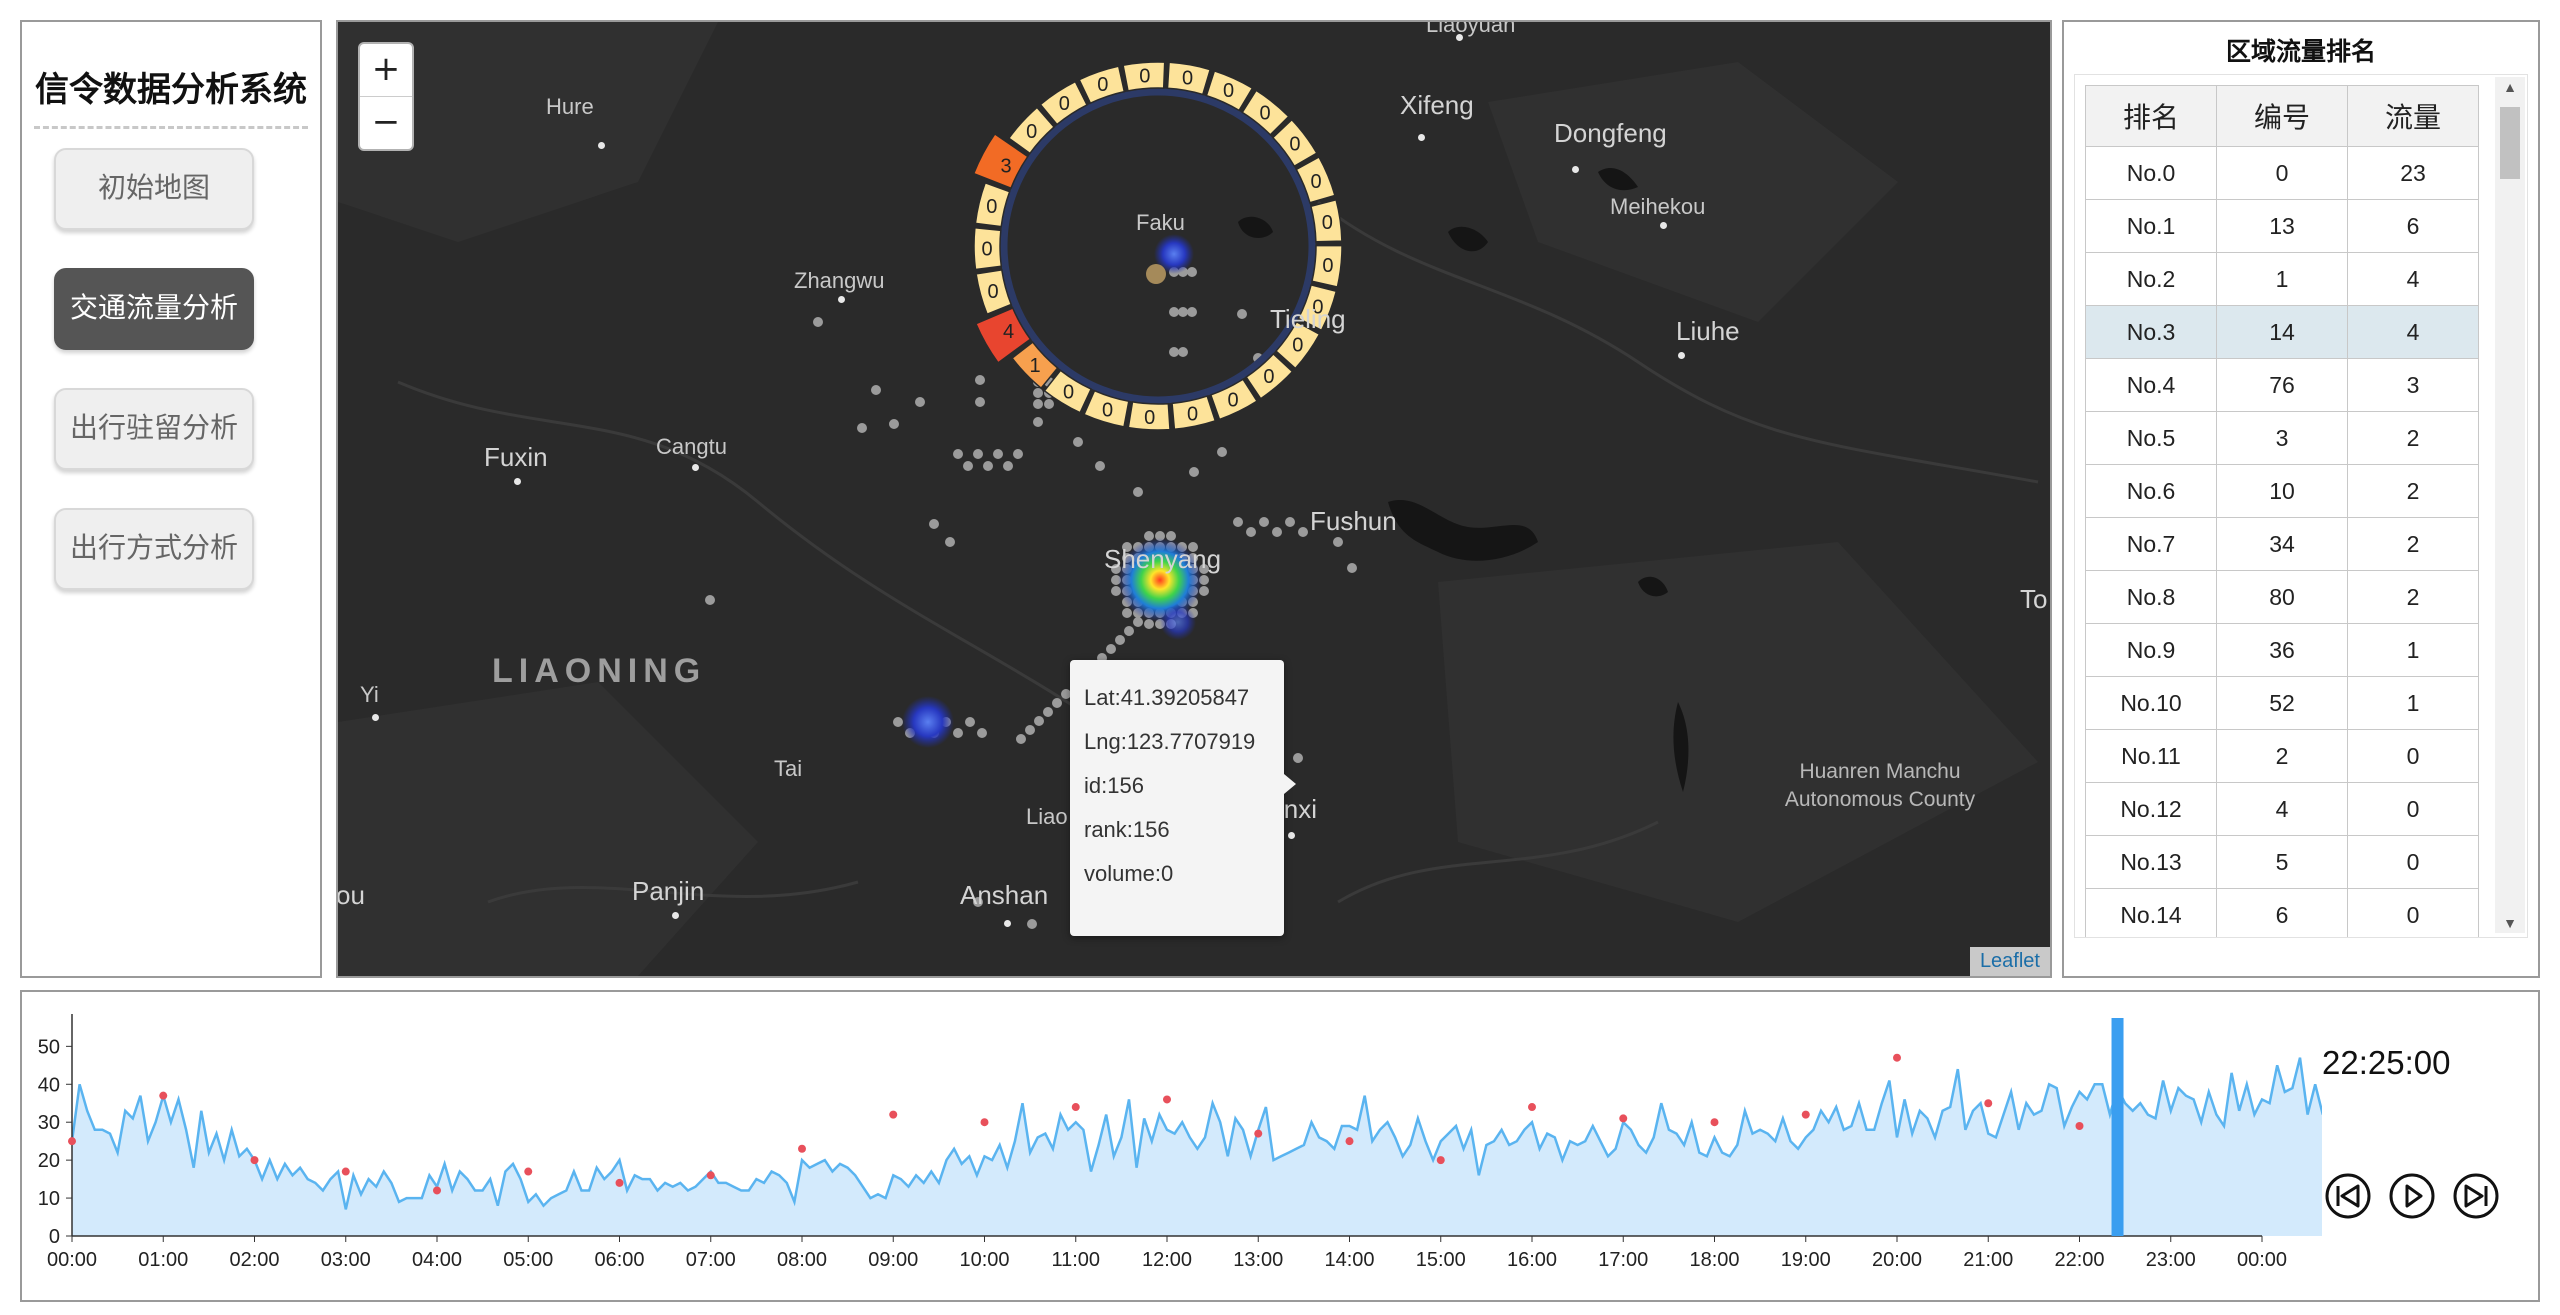  What do you see at coordinates (2282, 912) in the screenshot?
I see `table-row: No.14 6 0` at bounding box center [2282, 912].